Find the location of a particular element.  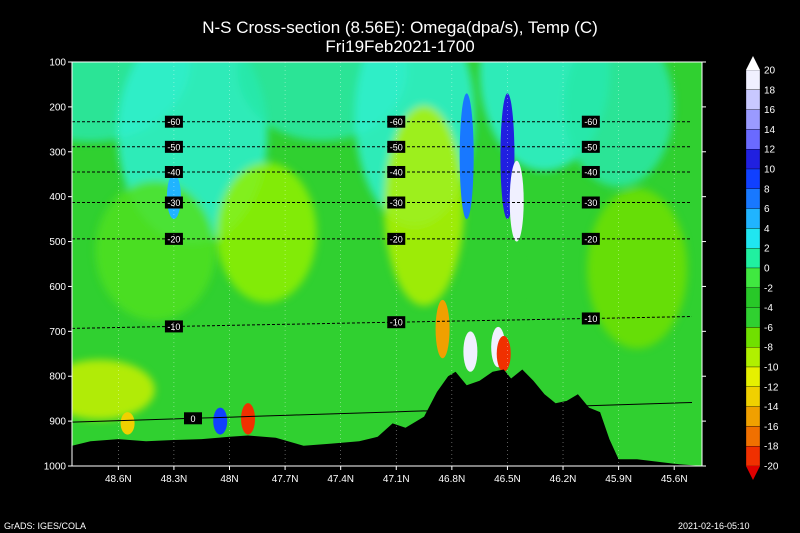

colorbar-label: -16 is located at coordinates (771, 427).